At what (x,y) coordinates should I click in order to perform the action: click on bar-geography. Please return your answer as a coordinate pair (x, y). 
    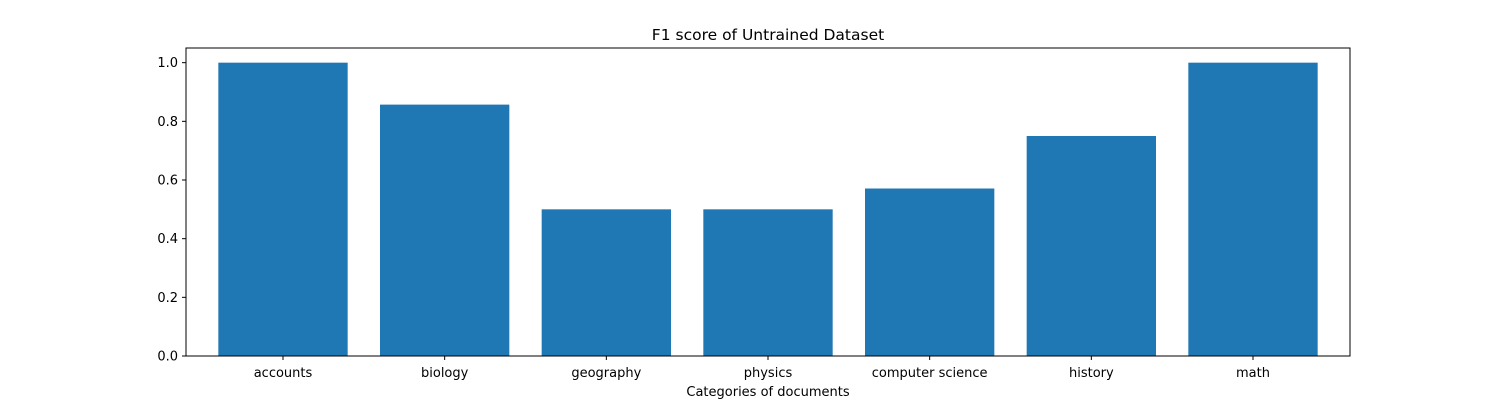
    Looking at the image, I should click on (606, 282).